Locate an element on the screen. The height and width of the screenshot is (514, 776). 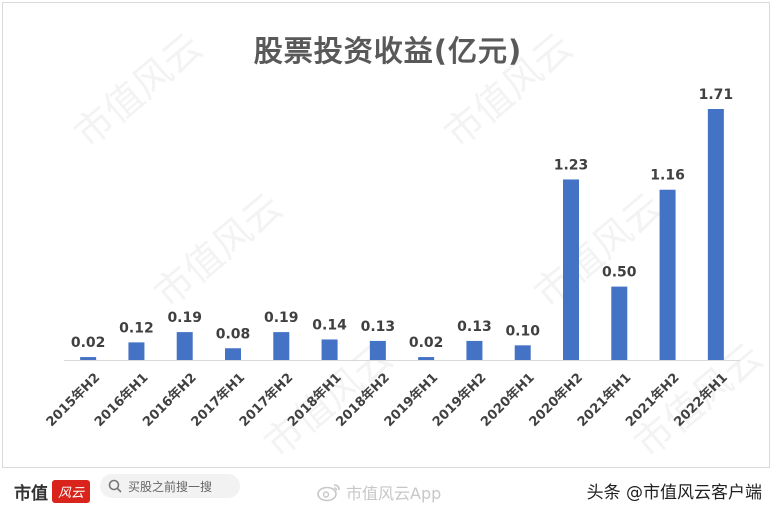
footer-bar: 市值 风云 买股之前搜一搜 市值风云App 头条 @市值风云客户端 is located at coordinates (388, 491).